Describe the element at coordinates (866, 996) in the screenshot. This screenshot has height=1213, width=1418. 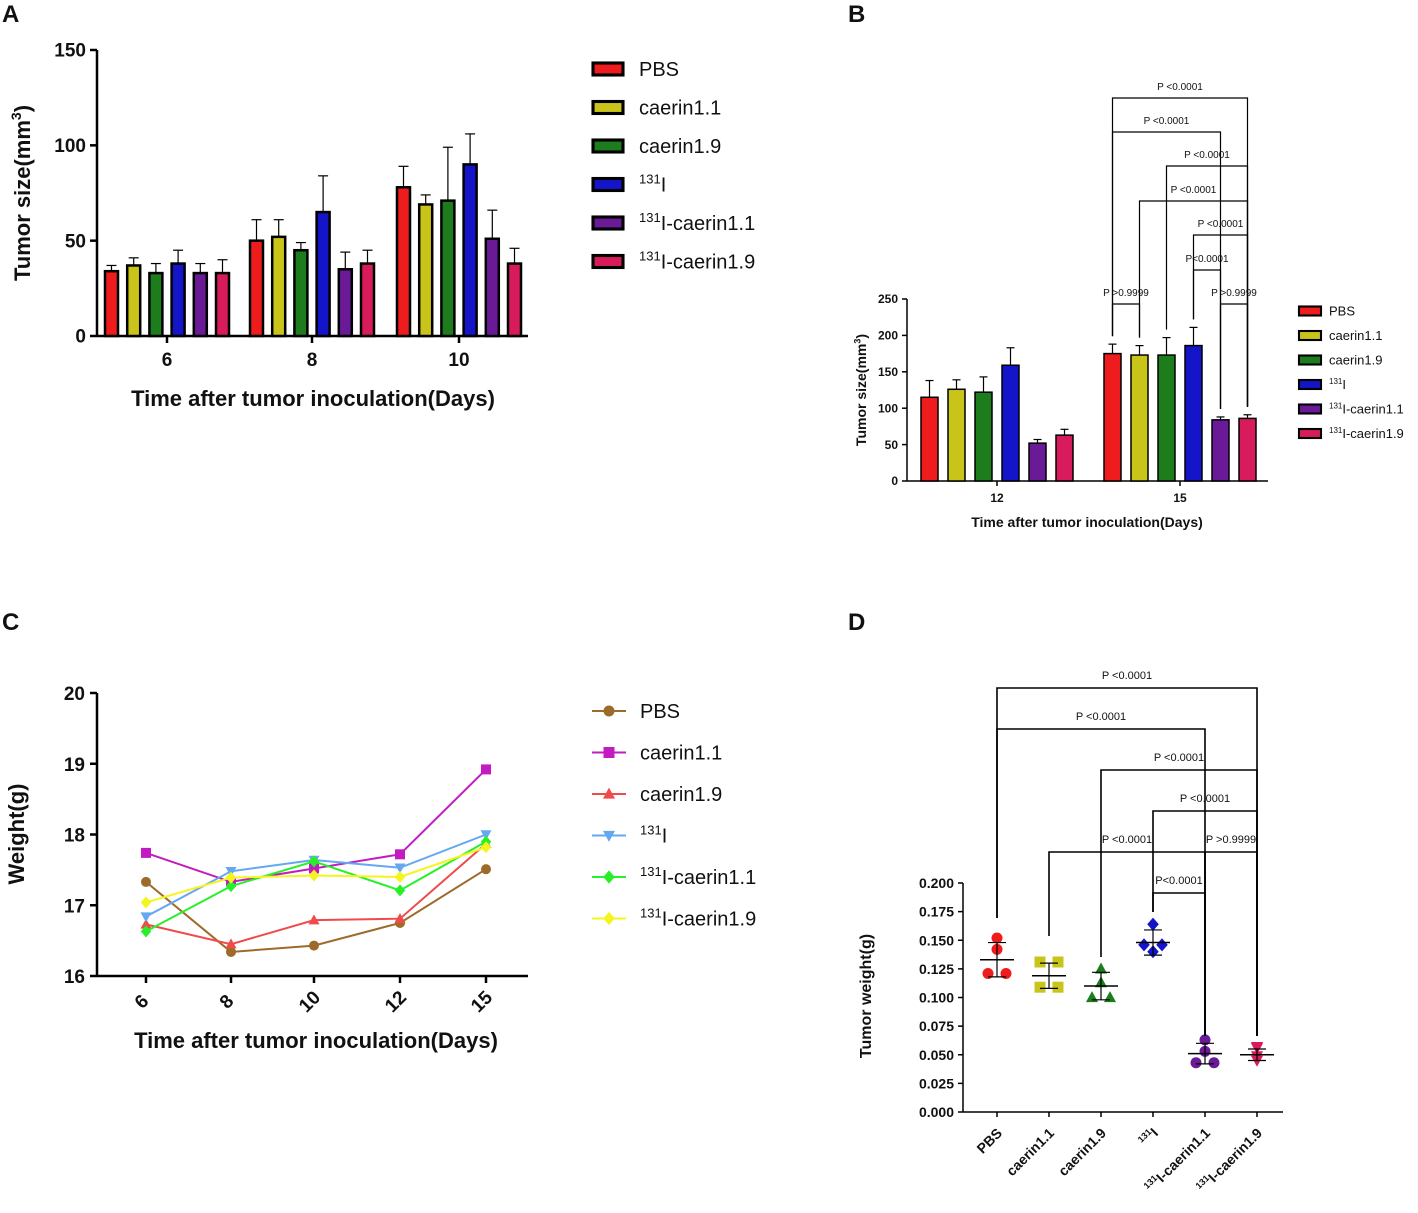
I see `y-axis-title: Tumor weight(g)` at that location.